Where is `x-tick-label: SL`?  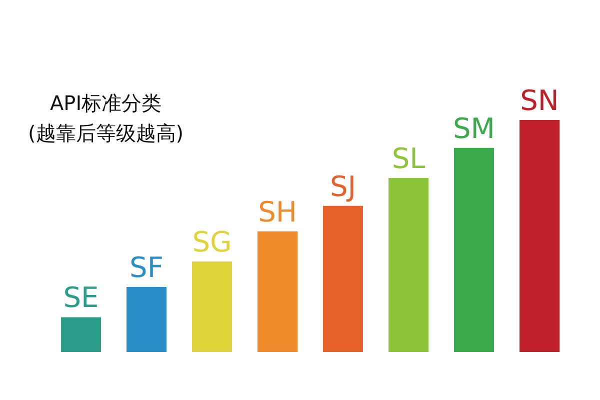 x-tick-label: SL is located at coordinates (409, 158).